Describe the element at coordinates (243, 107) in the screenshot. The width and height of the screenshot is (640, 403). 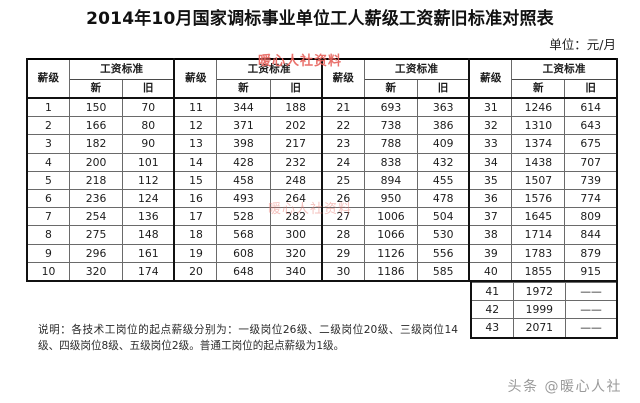
I see `cell-new: 344` at that location.